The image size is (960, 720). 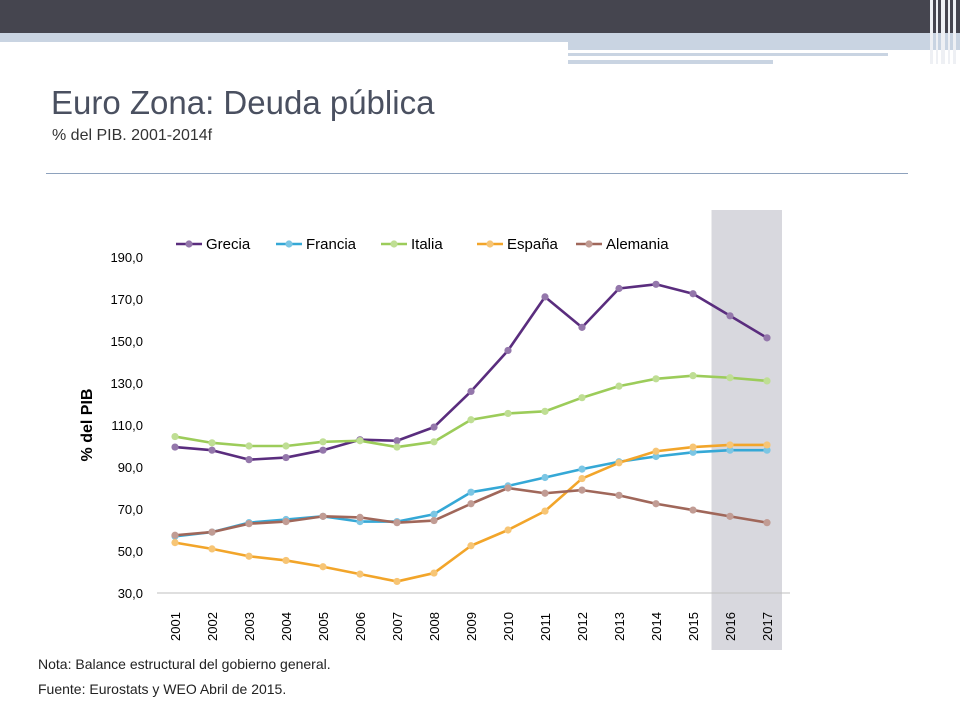 I want to click on title-divider, so click(x=477, y=173).